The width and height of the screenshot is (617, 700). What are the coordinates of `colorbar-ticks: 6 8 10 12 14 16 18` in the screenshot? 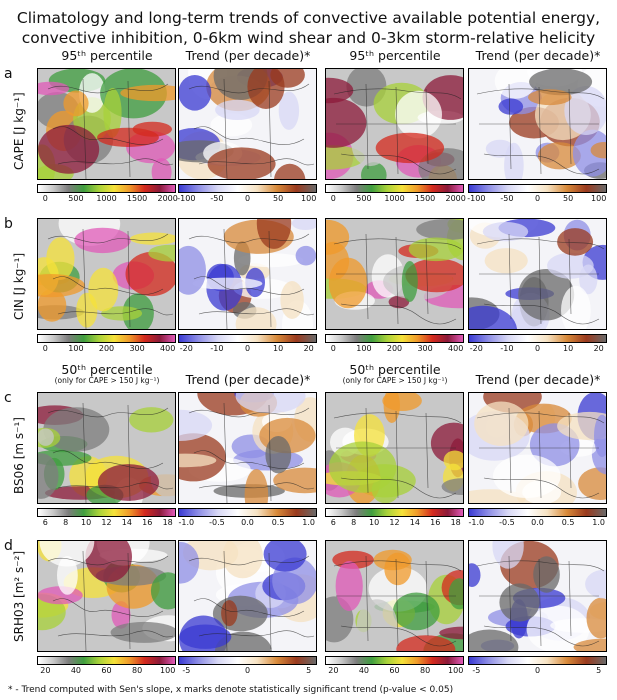 It's located at (394, 525).